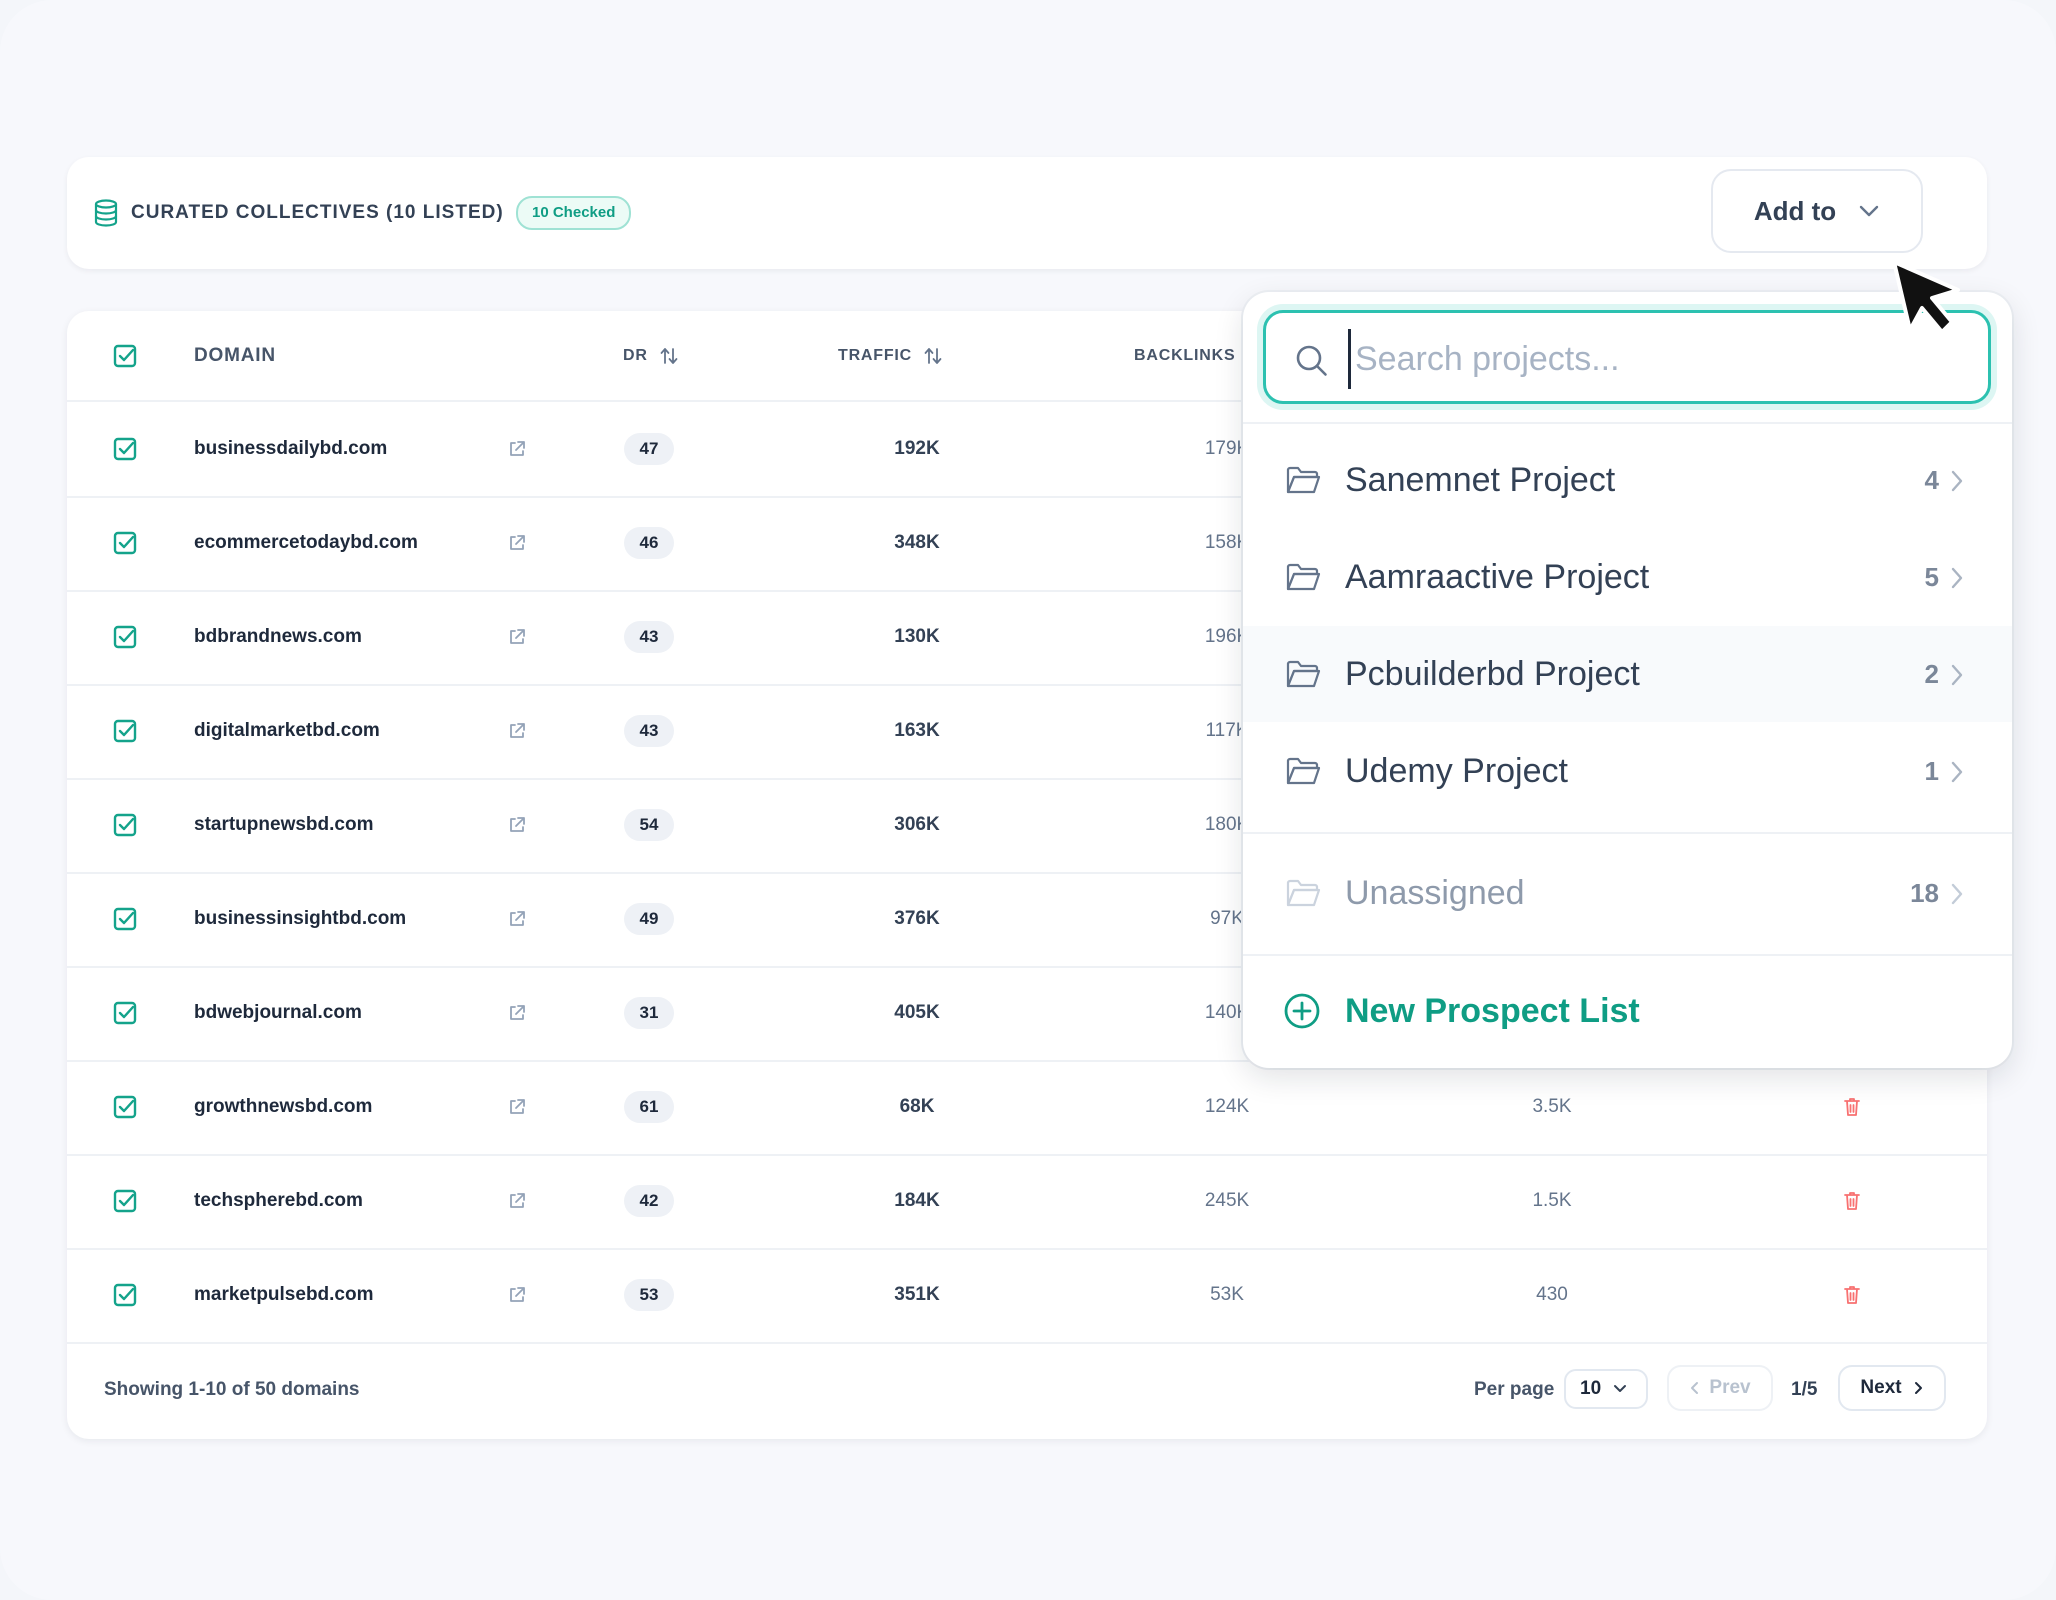 The image size is (2056, 1600). What do you see at coordinates (284, 824) in the screenshot?
I see `domain-cell: startupnewsbd.com` at bounding box center [284, 824].